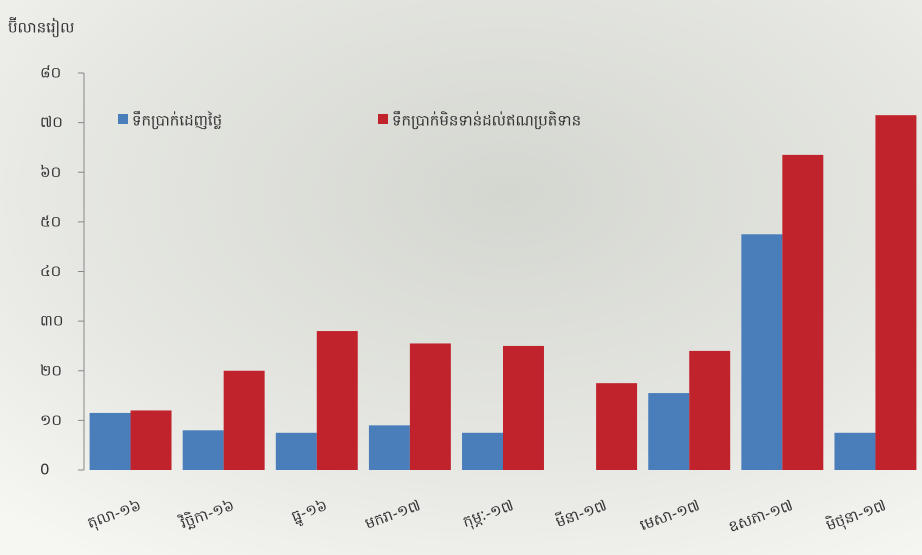  What do you see at coordinates (45, 470) in the screenshot?
I see `y-tick-label: 0` at bounding box center [45, 470].